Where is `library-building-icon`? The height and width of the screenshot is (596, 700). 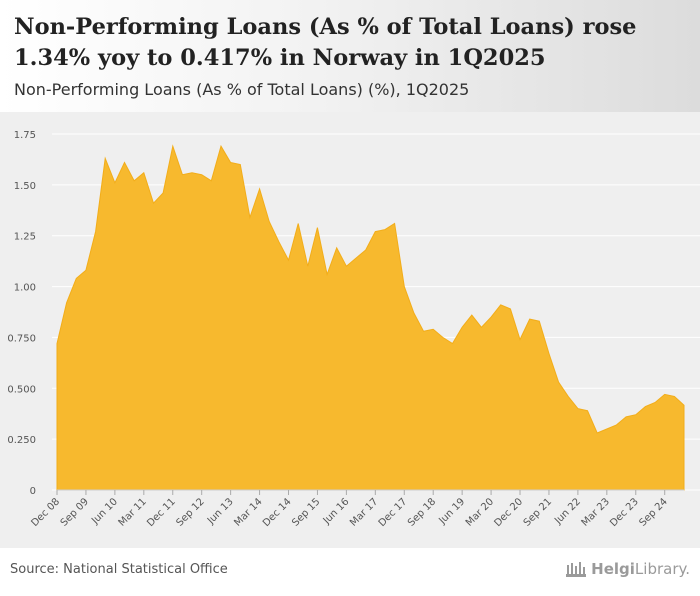 library-building-icon is located at coordinates (576, 569).